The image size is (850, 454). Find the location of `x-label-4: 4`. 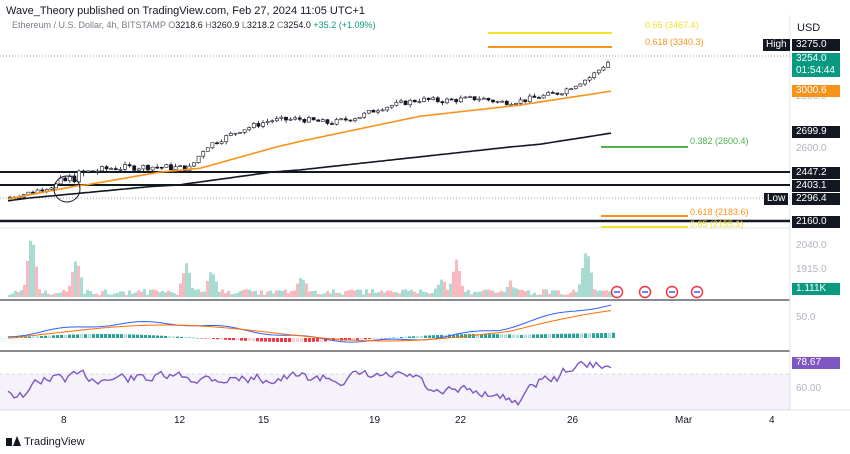

x-label-4: 4 is located at coordinates (772, 420).